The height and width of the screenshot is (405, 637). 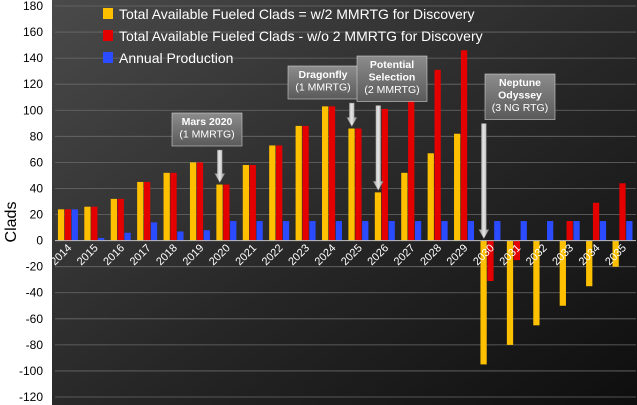 I want to click on bar-3-2033, so click(x=576, y=231).